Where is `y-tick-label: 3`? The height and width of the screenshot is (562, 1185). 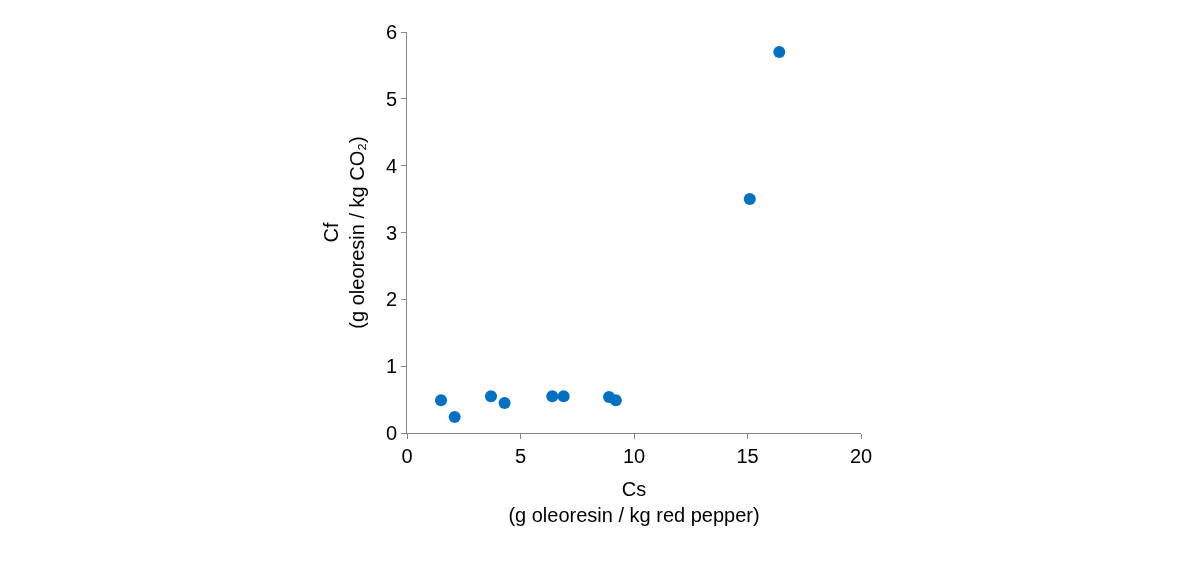 y-tick-label: 3 is located at coordinates (391, 232).